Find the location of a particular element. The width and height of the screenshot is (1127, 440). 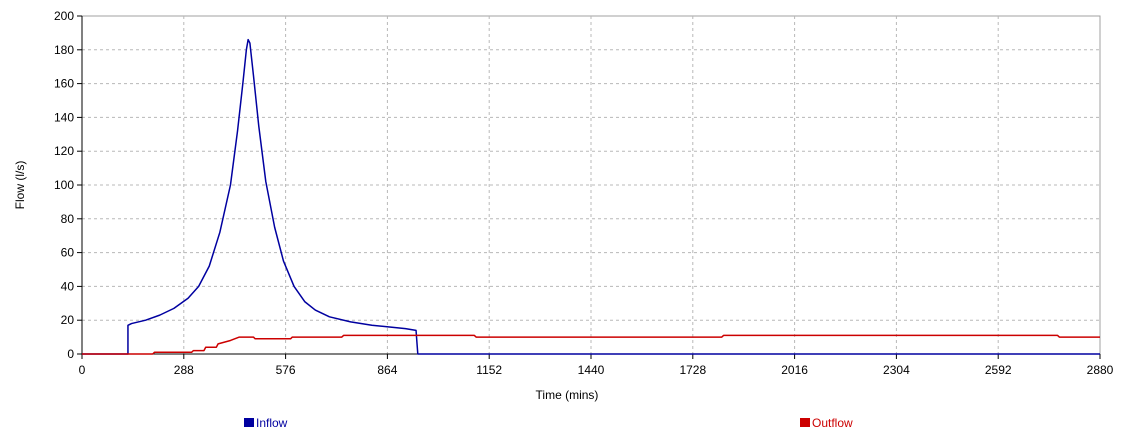

legend: Inflow Outflow is located at coordinates (548, 423).